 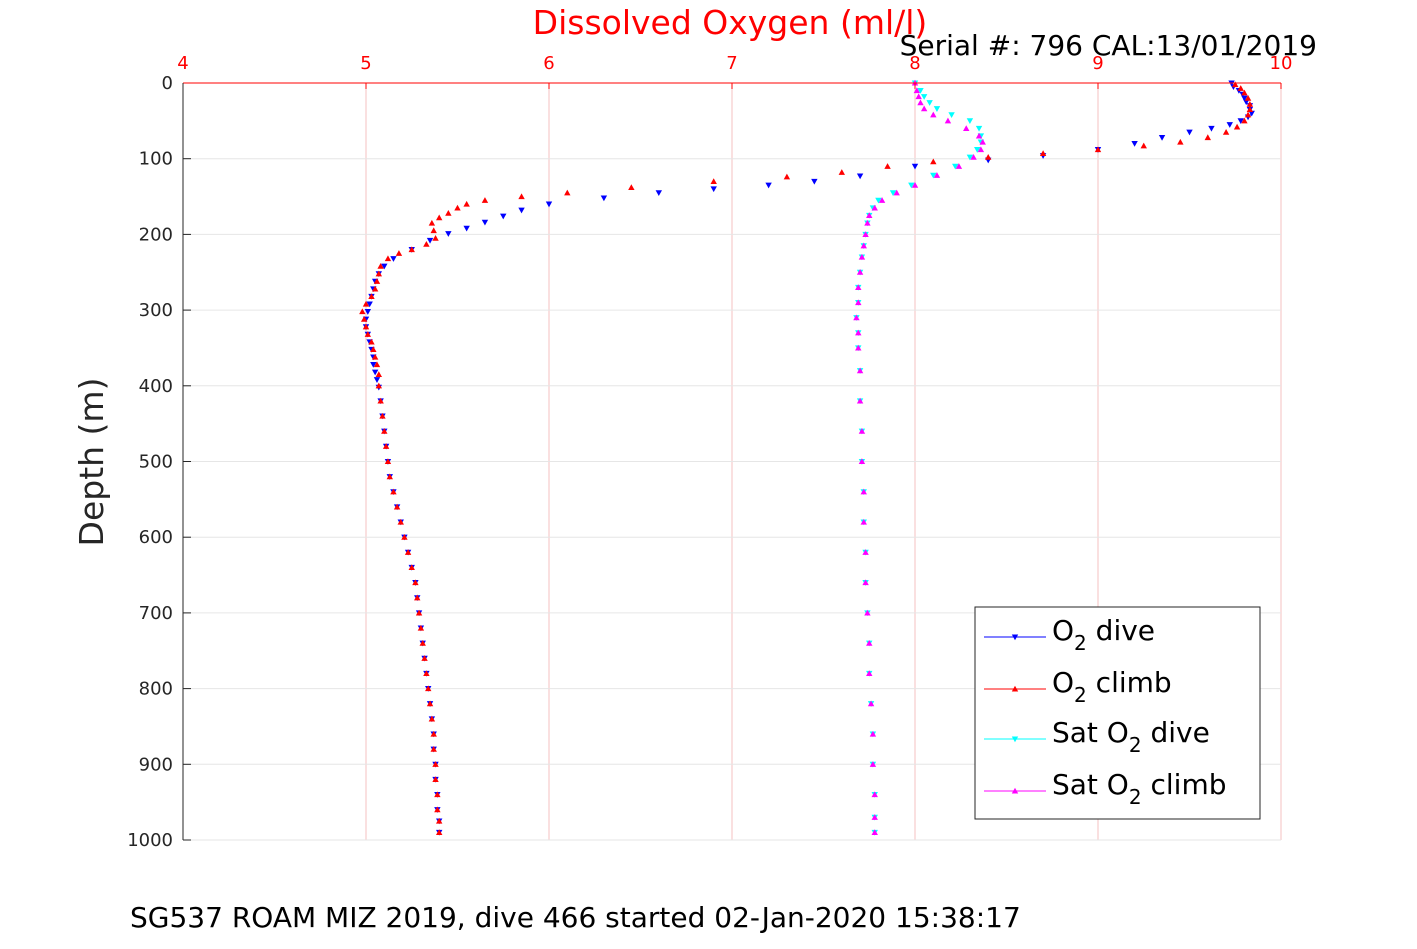 What do you see at coordinates (150, 840) in the screenshot?
I see `y-tick-label: 1000` at bounding box center [150, 840].